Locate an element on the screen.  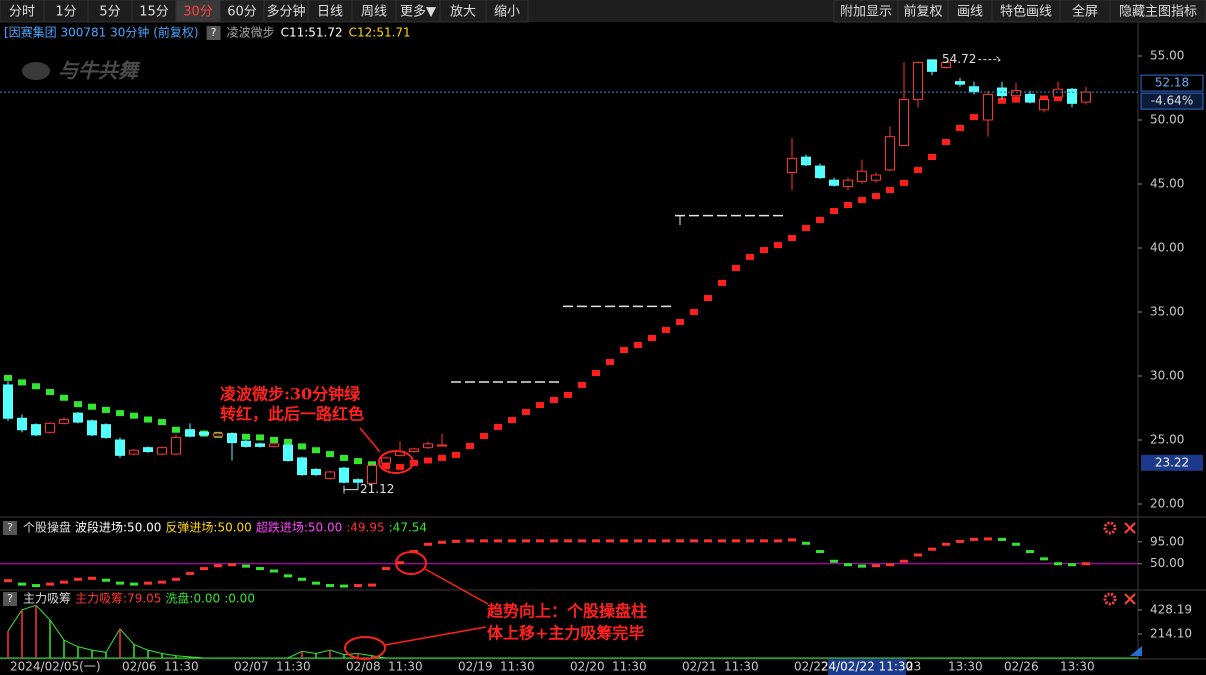
toolbar-label: 更多▼ is located at coordinates (418, 12).